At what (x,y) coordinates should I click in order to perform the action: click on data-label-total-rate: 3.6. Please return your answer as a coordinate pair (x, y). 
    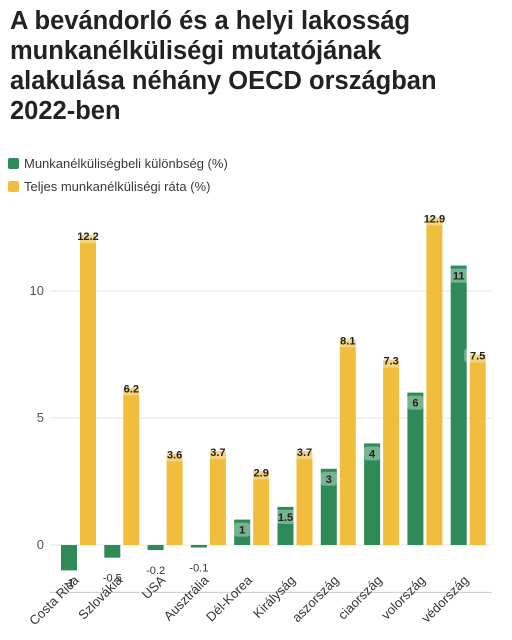
    Looking at the image, I should click on (174, 456).